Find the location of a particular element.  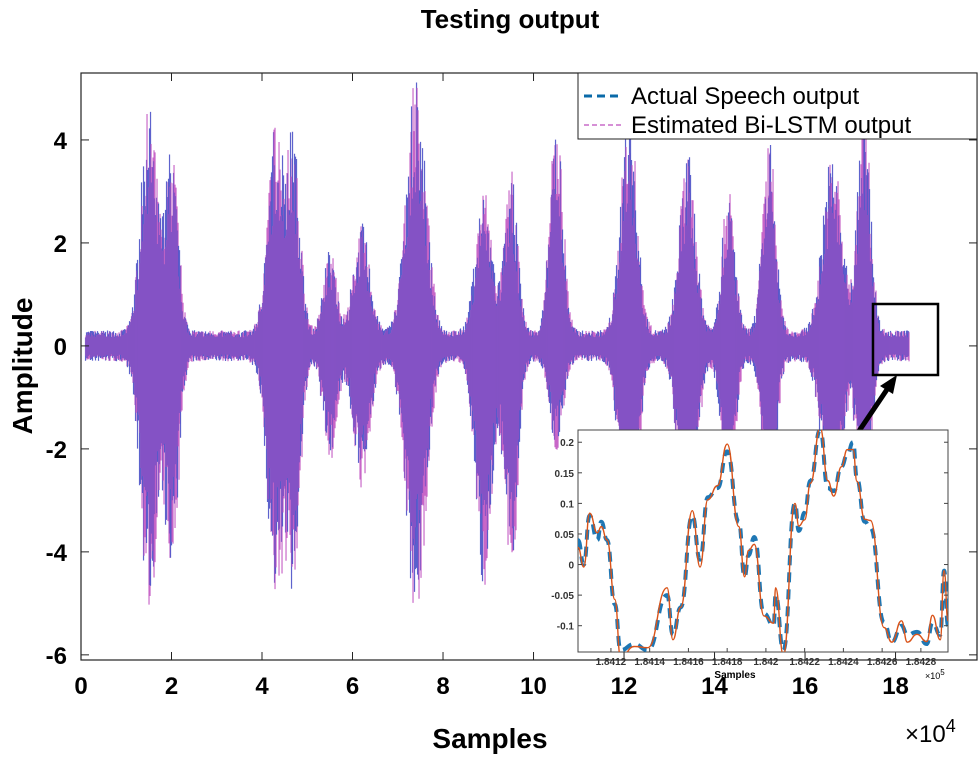

inset-x-tick-label: 1.8416 is located at coordinates (688, 662).